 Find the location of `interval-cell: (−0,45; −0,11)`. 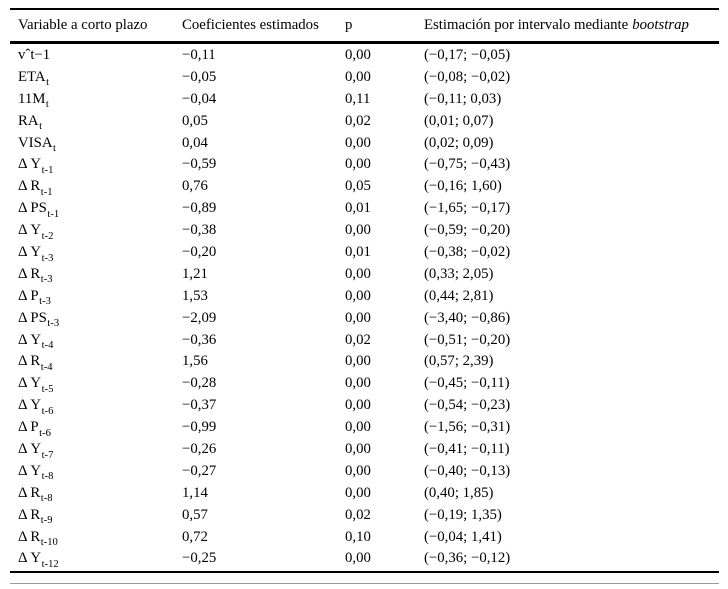

interval-cell: (−0,45; −0,11) is located at coordinates (467, 383).